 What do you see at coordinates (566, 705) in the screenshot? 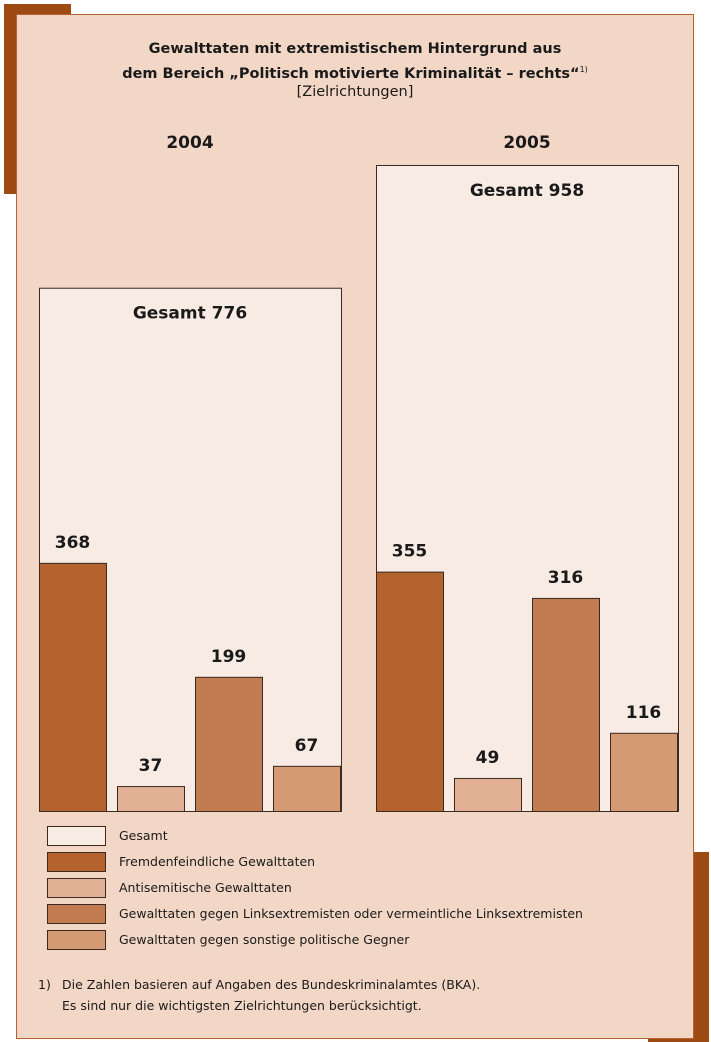
I see `bar-2005-linksextremisten` at bounding box center [566, 705].